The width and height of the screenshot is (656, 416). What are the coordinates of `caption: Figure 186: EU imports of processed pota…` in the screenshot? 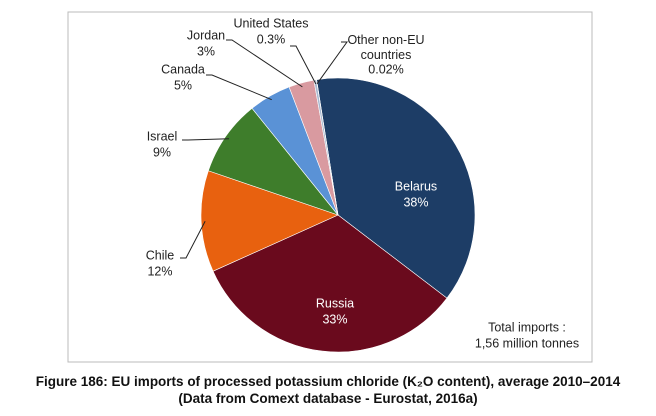 It's located at (328, 390).